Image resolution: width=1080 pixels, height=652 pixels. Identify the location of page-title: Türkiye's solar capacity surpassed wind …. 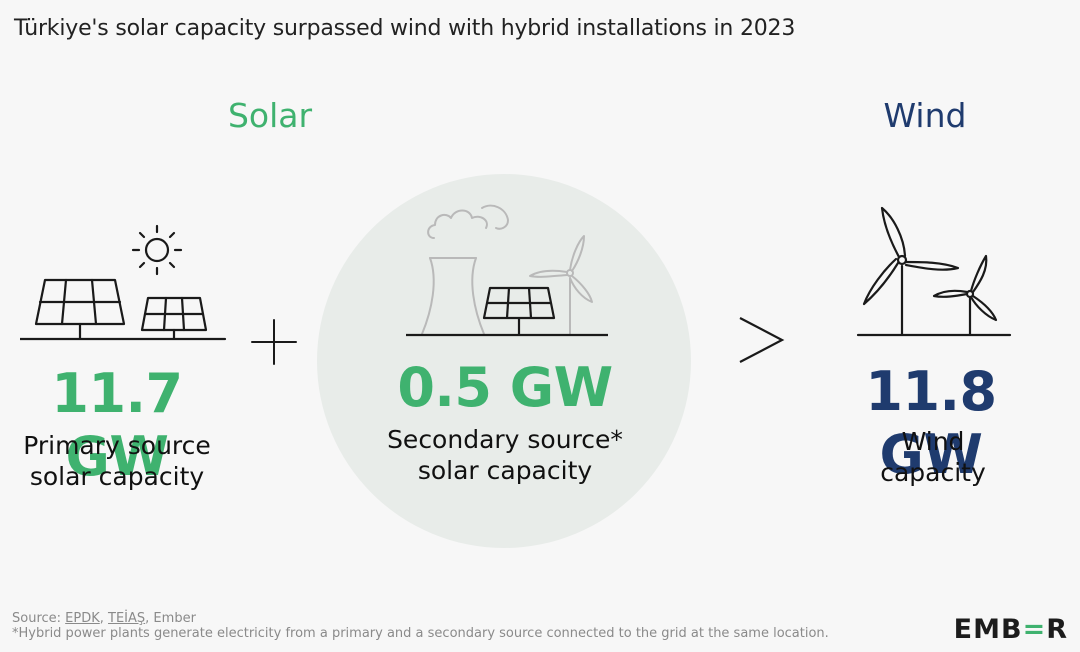
(405, 28).